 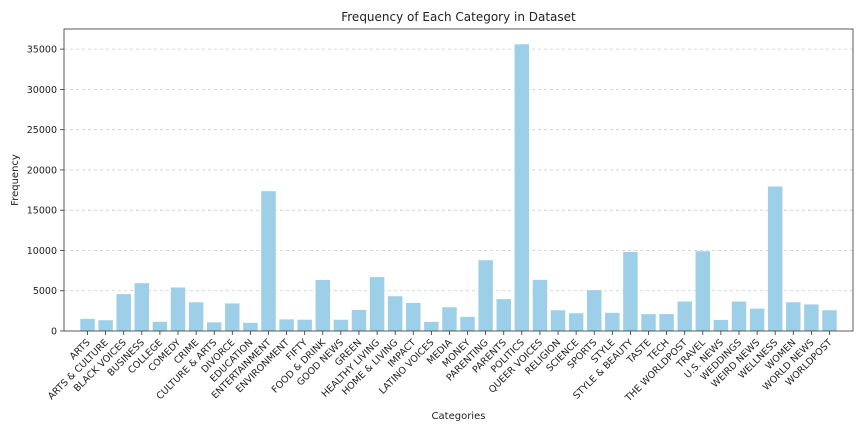 I want to click on y-tick-label: 15000, so click(x=42, y=211).